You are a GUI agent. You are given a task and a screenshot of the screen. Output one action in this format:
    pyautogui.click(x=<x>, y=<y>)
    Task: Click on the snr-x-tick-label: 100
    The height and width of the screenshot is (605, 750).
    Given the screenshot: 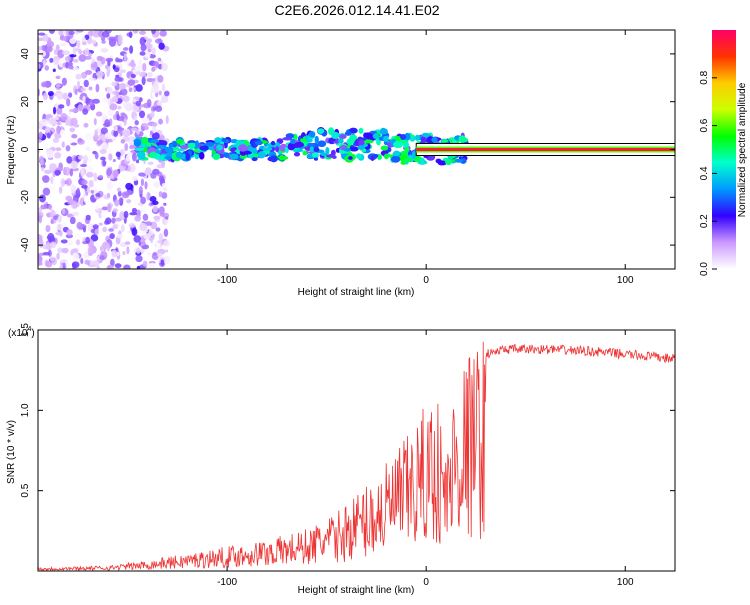 What is the action you would take?
    pyautogui.click(x=625, y=582)
    